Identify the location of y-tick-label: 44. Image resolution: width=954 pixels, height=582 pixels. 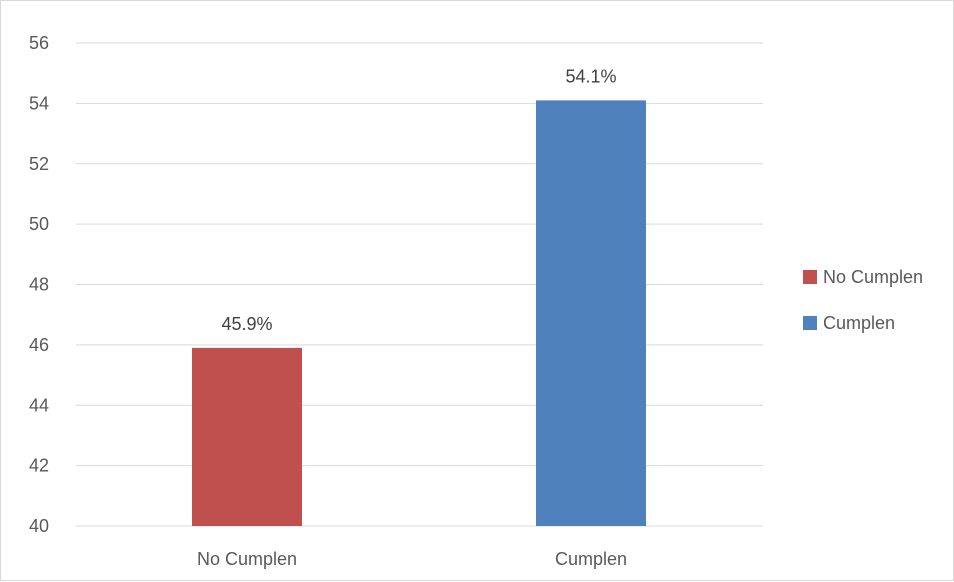
(39, 405).